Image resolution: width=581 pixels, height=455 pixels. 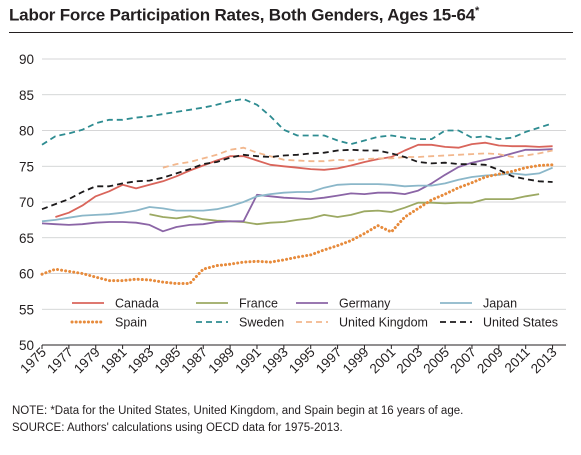 I want to click on y-tick-label: 55, so click(x=26, y=309).